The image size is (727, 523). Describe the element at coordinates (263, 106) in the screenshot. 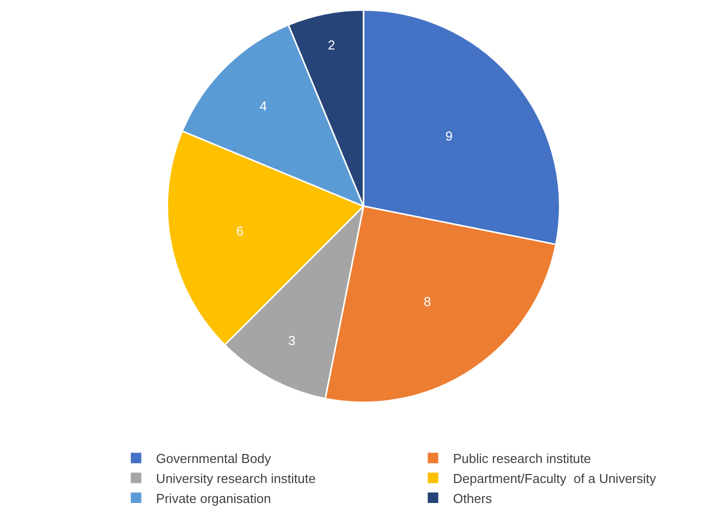

I see `data-label: 4` at that location.